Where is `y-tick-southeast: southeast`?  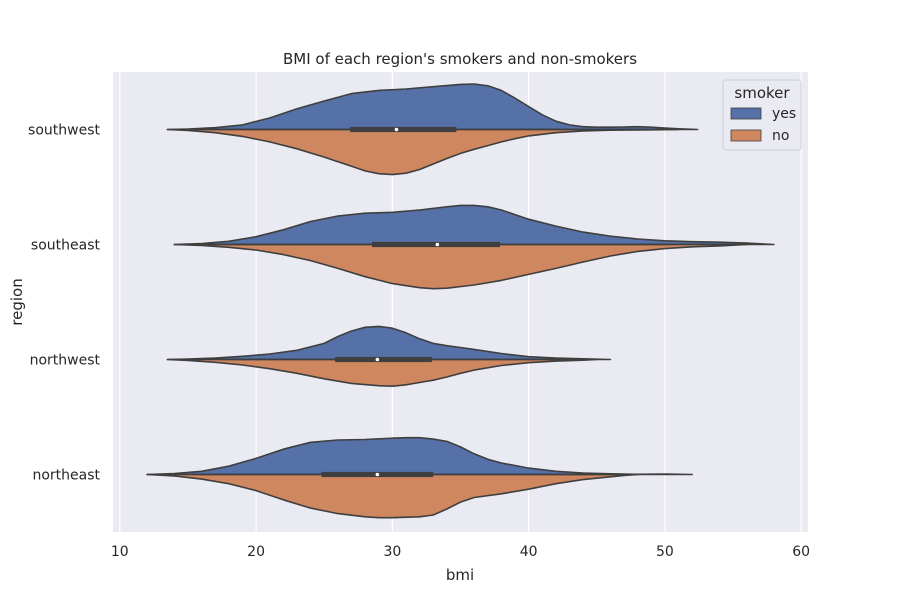
y-tick-southeast: southeast is located at coordinates (66, 246).